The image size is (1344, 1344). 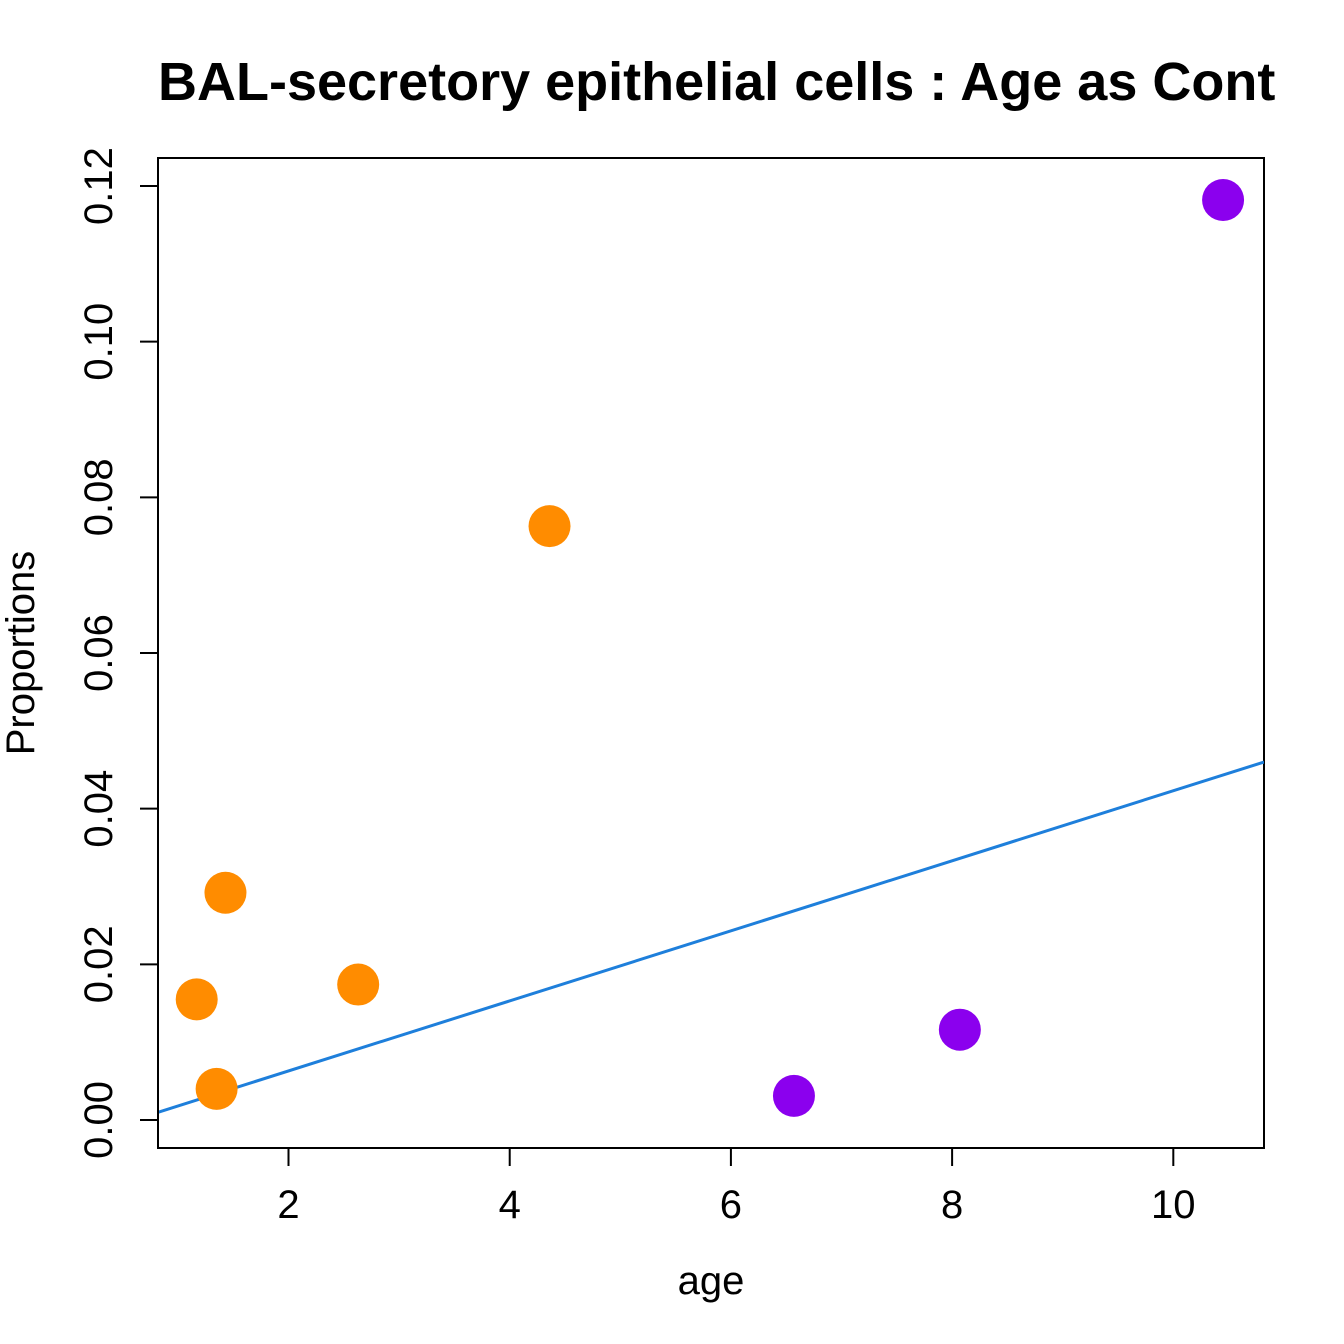 I want to click on x-axis-label: age, so click(x=711, y=1281).